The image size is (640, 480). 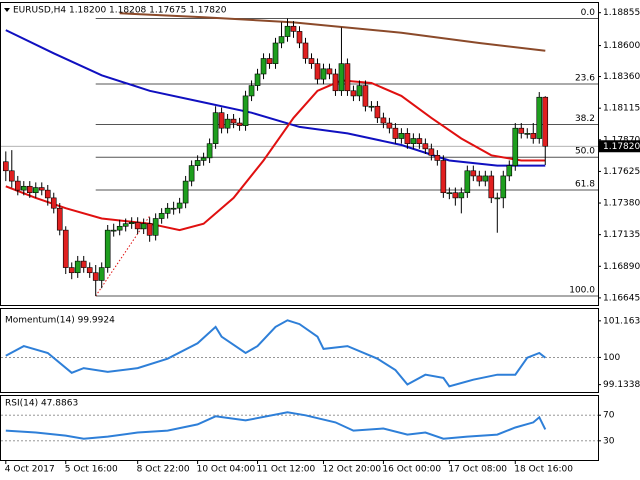 I want to click on x-tick-label: 18 Oct 16:00, so click(x=543, y=470).